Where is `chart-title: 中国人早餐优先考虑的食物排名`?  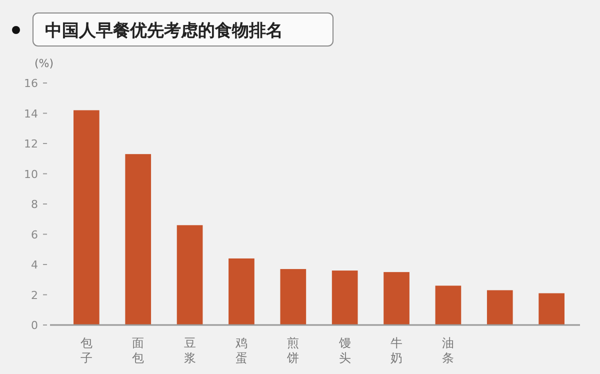
chart-title: 中国人早餐优先考虑的食物排名 is located at coordinates (164, 31).